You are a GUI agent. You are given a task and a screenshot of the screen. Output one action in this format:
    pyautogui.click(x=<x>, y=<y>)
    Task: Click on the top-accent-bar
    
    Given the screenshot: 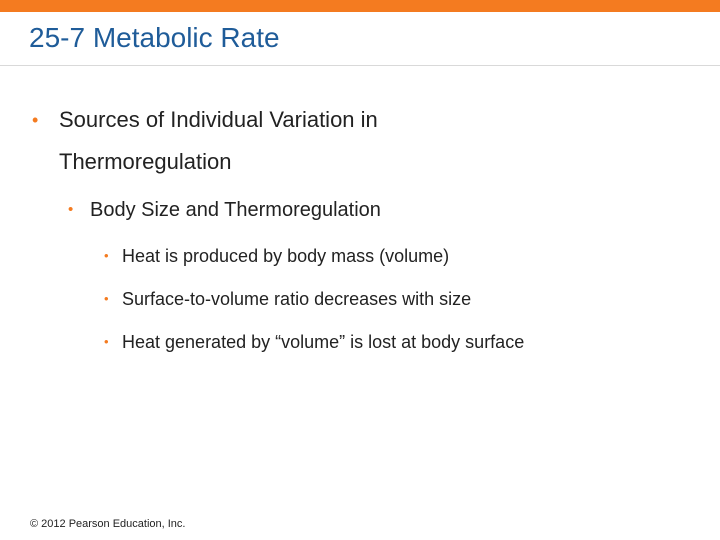 What is the action you would take?
    pyautogui.click(x=360, y=6)
    